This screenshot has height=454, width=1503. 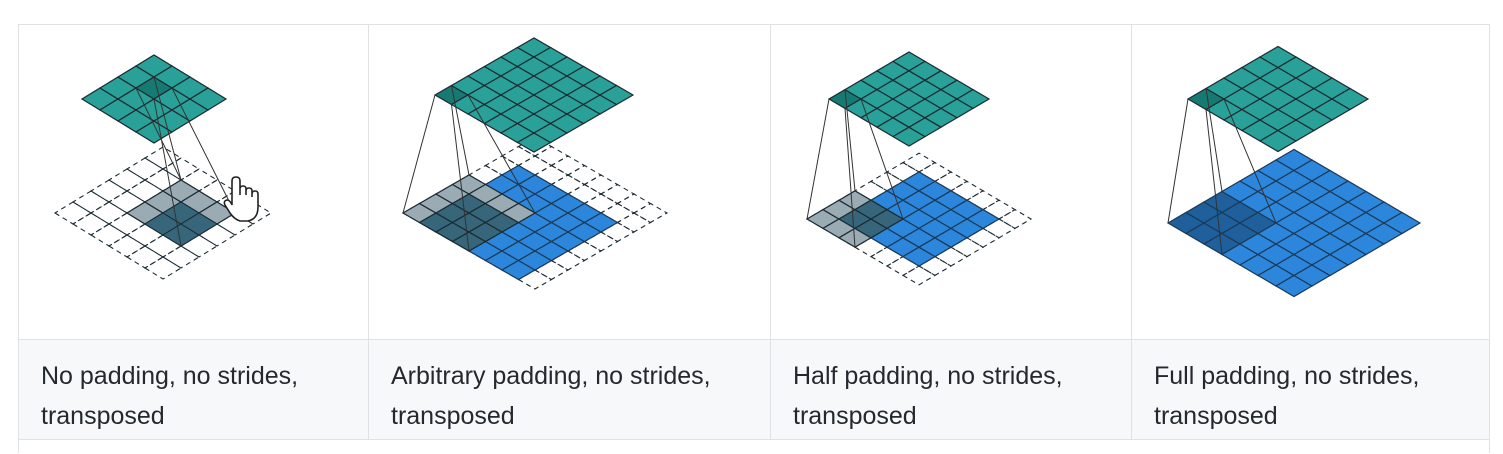 I want to click on diagram-arbitrary-padding, so click(x=535, y=163).